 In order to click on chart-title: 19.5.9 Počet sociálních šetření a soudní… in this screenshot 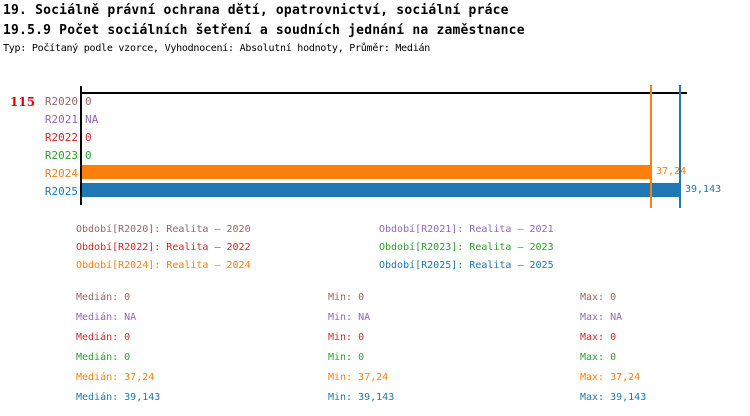, I will do `click(264, 30)`.